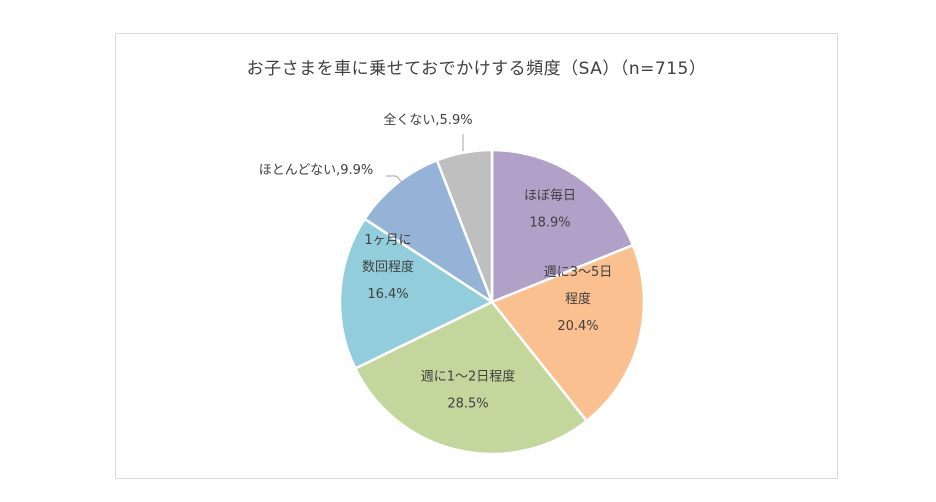 This screenshot has width=936, height=502. What do you see at coordinates (464, 225) in the screenshot?
I see `pie-slice-never` at bounding box center [464, 225].